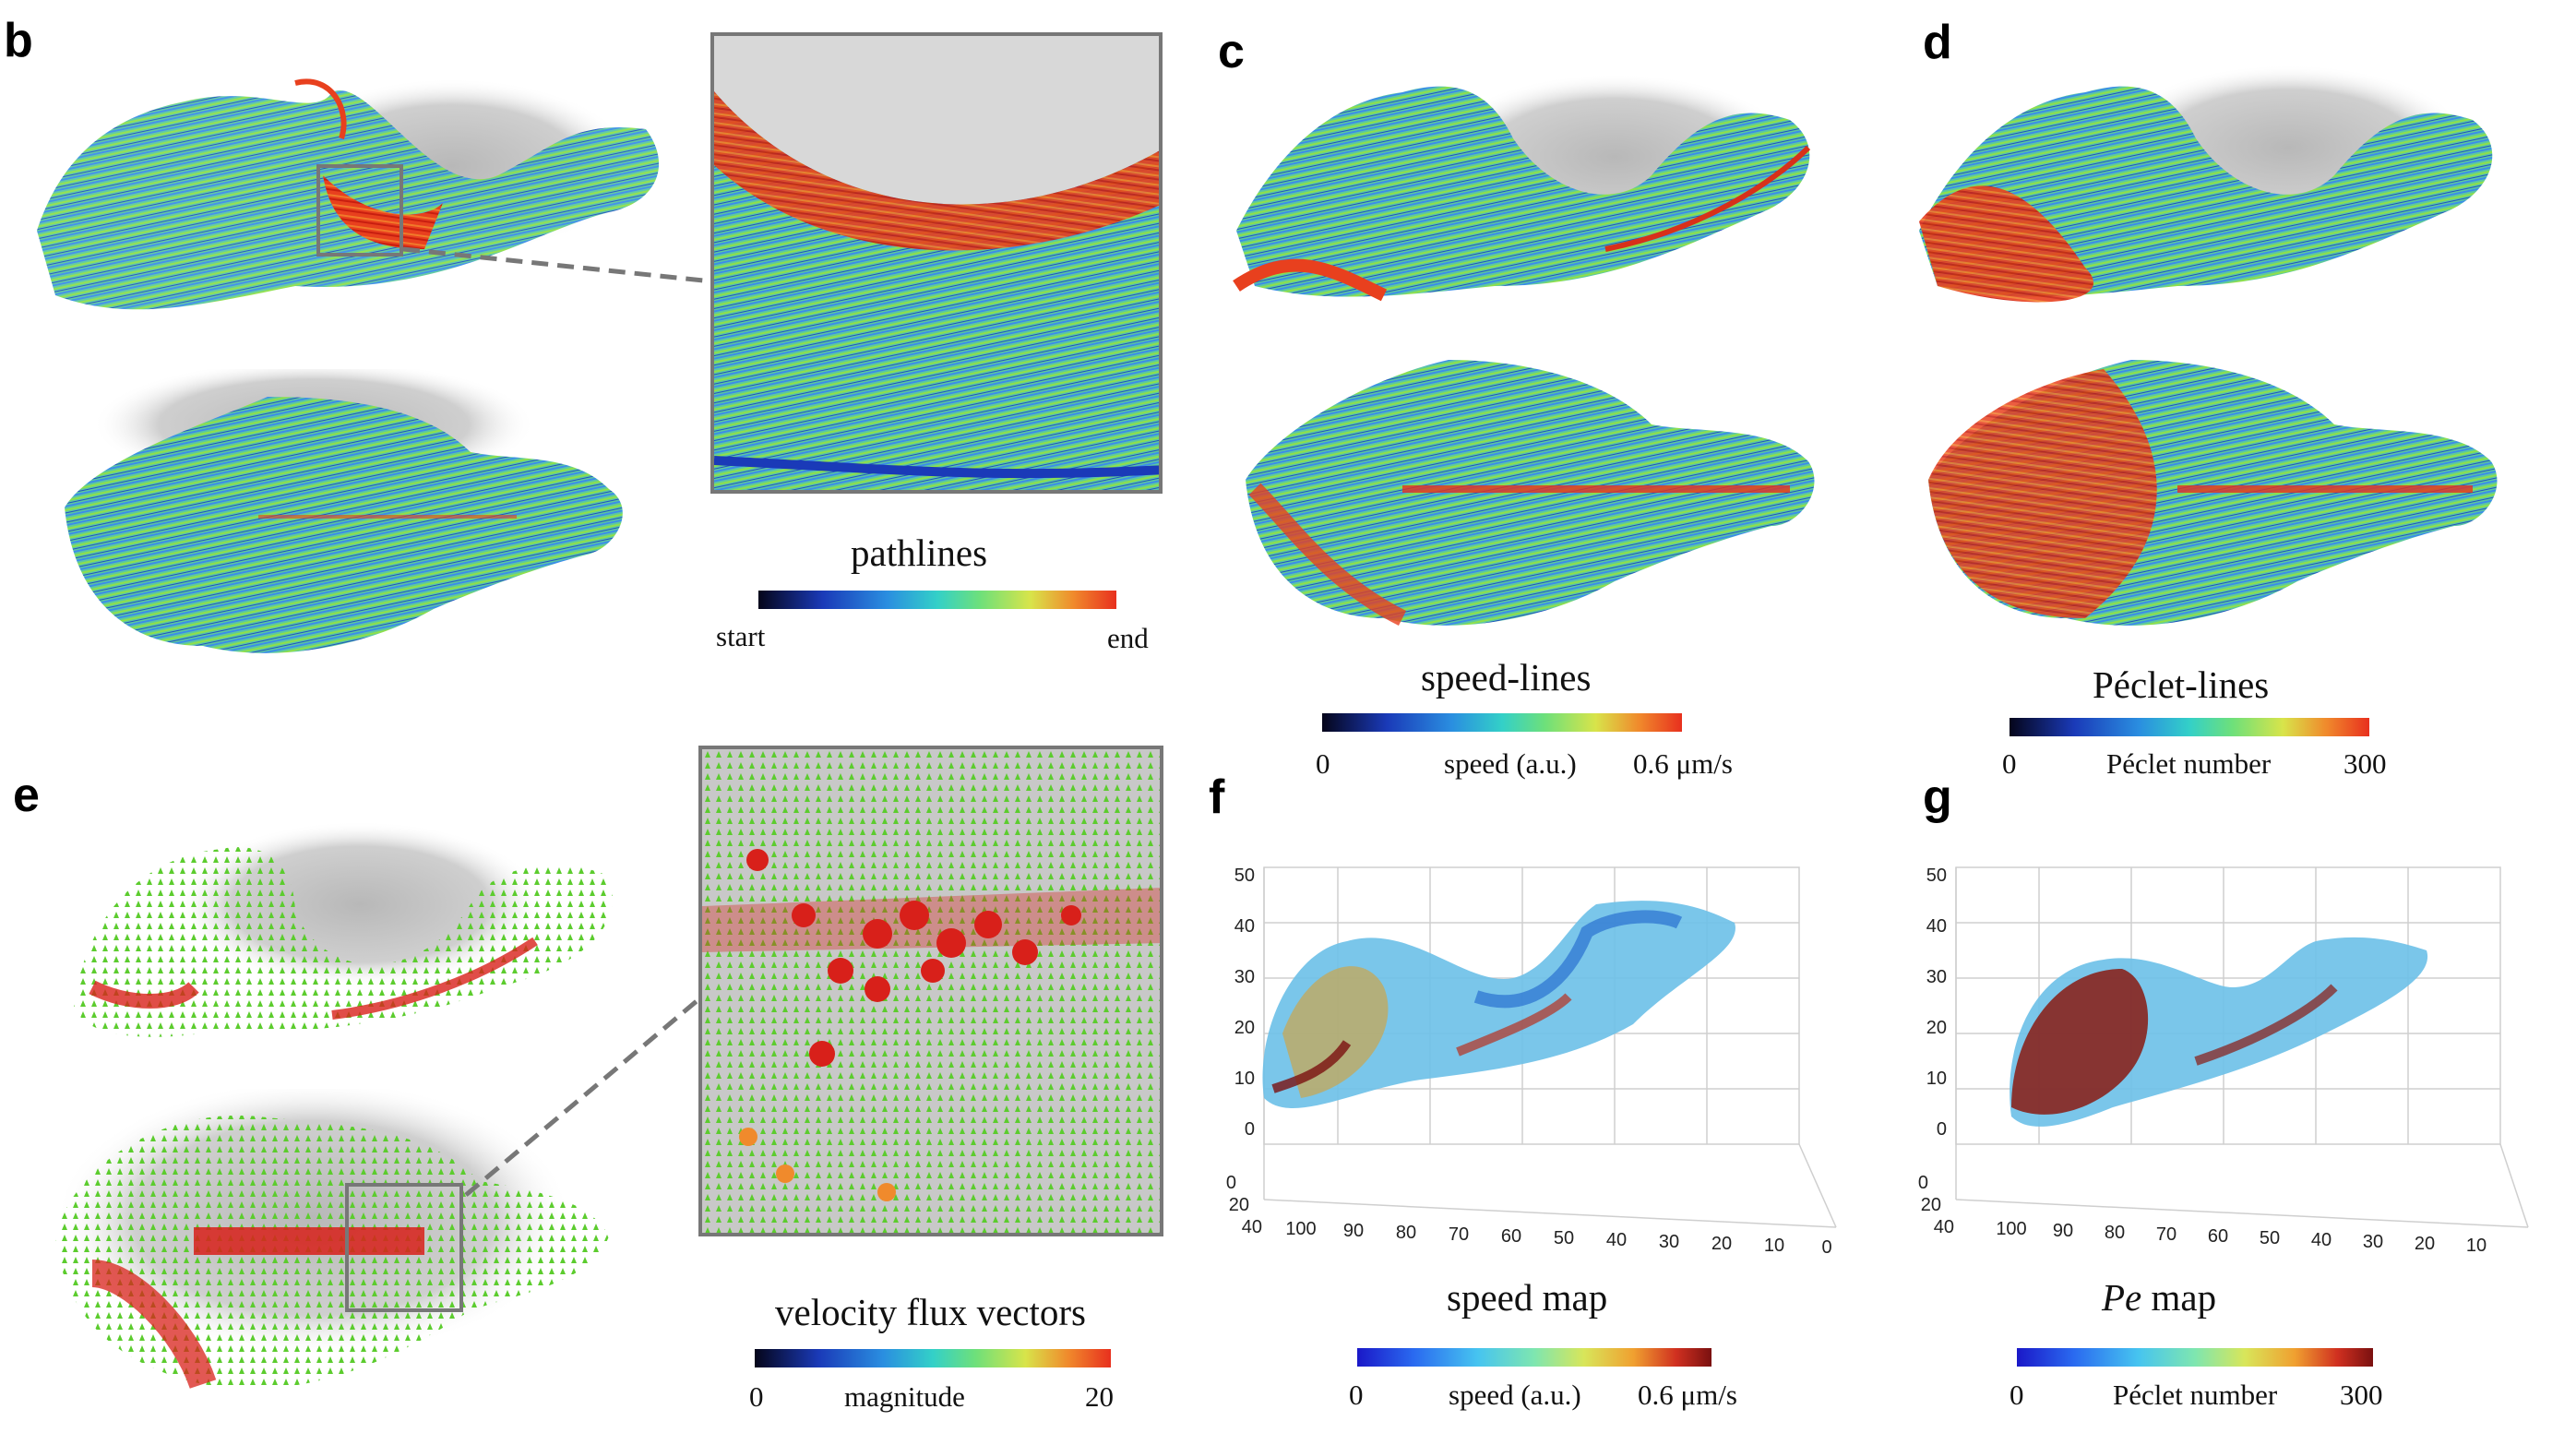 This screenshot has height=1433, width=2576. I want to click on g-y-tick-0: 0, so click(1923, 1183).